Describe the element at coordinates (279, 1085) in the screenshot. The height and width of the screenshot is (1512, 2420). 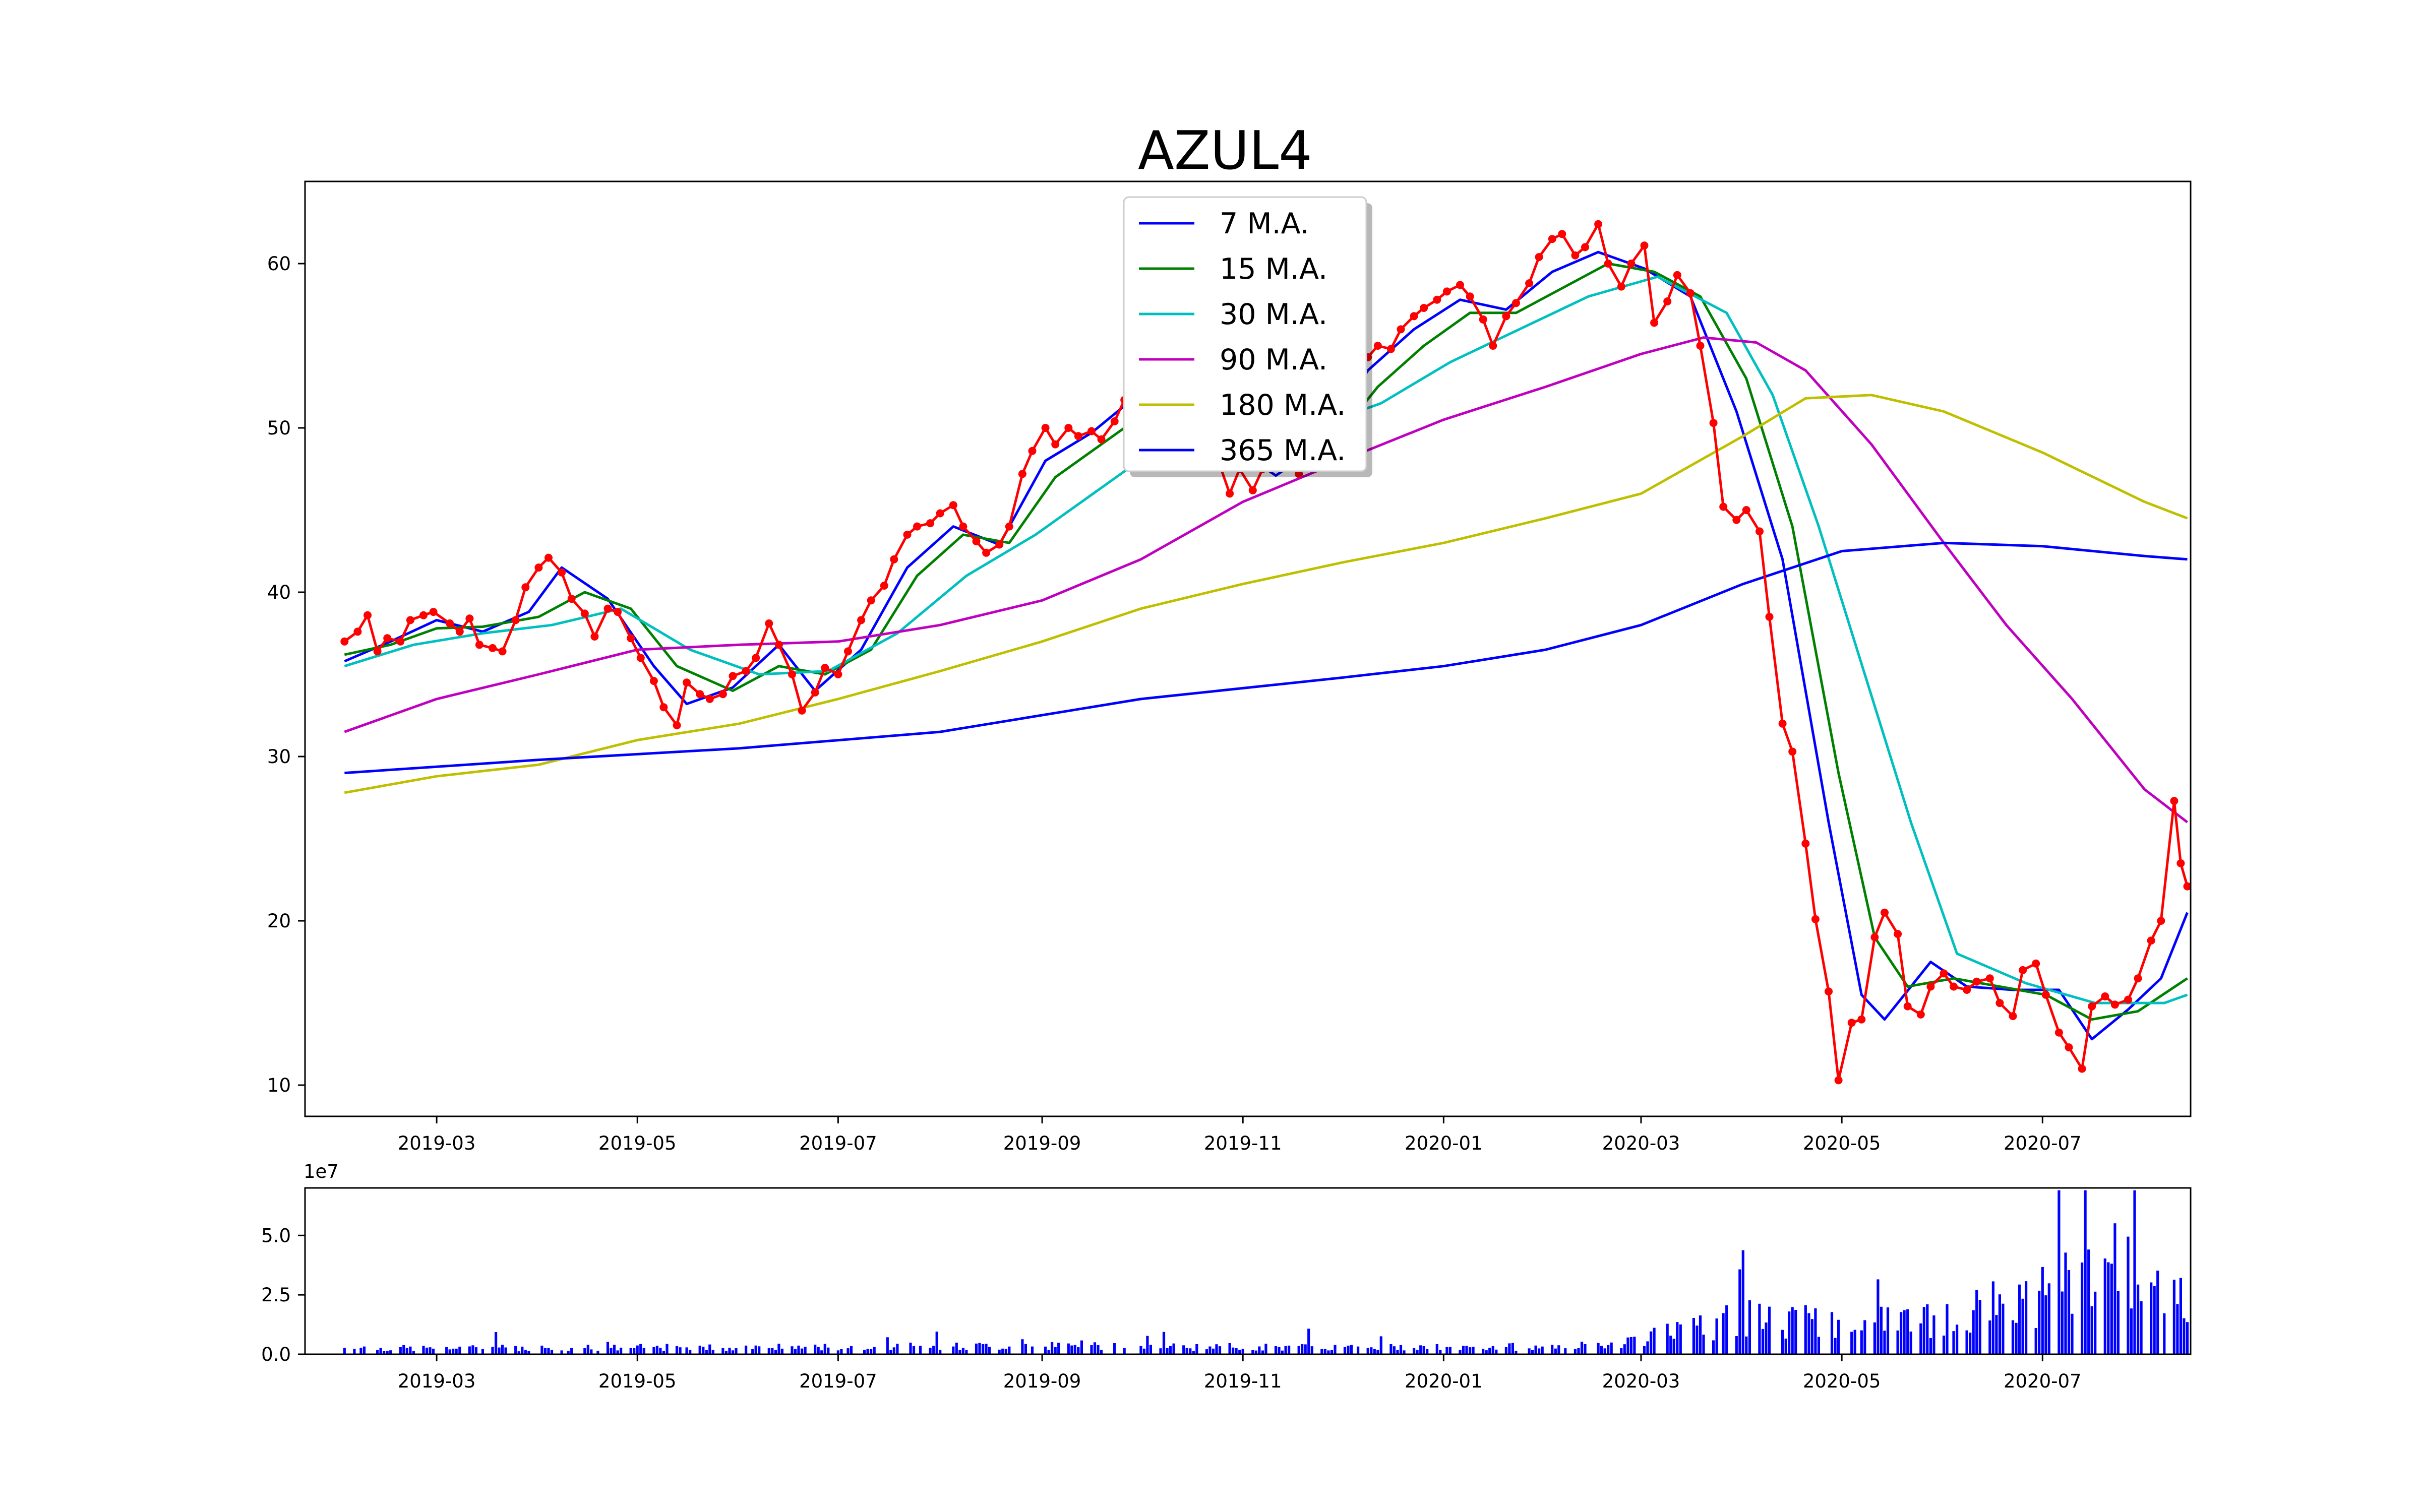
I see `y-tick-label: 10` at that location.